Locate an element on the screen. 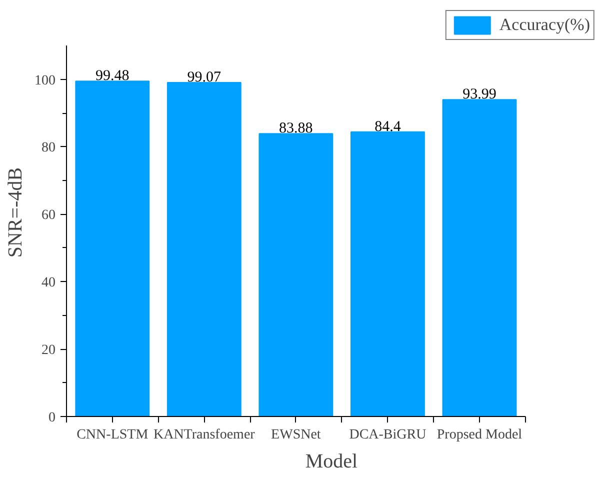  x-tick-label: KANTransfoemer is located at coordinates (204, 435).